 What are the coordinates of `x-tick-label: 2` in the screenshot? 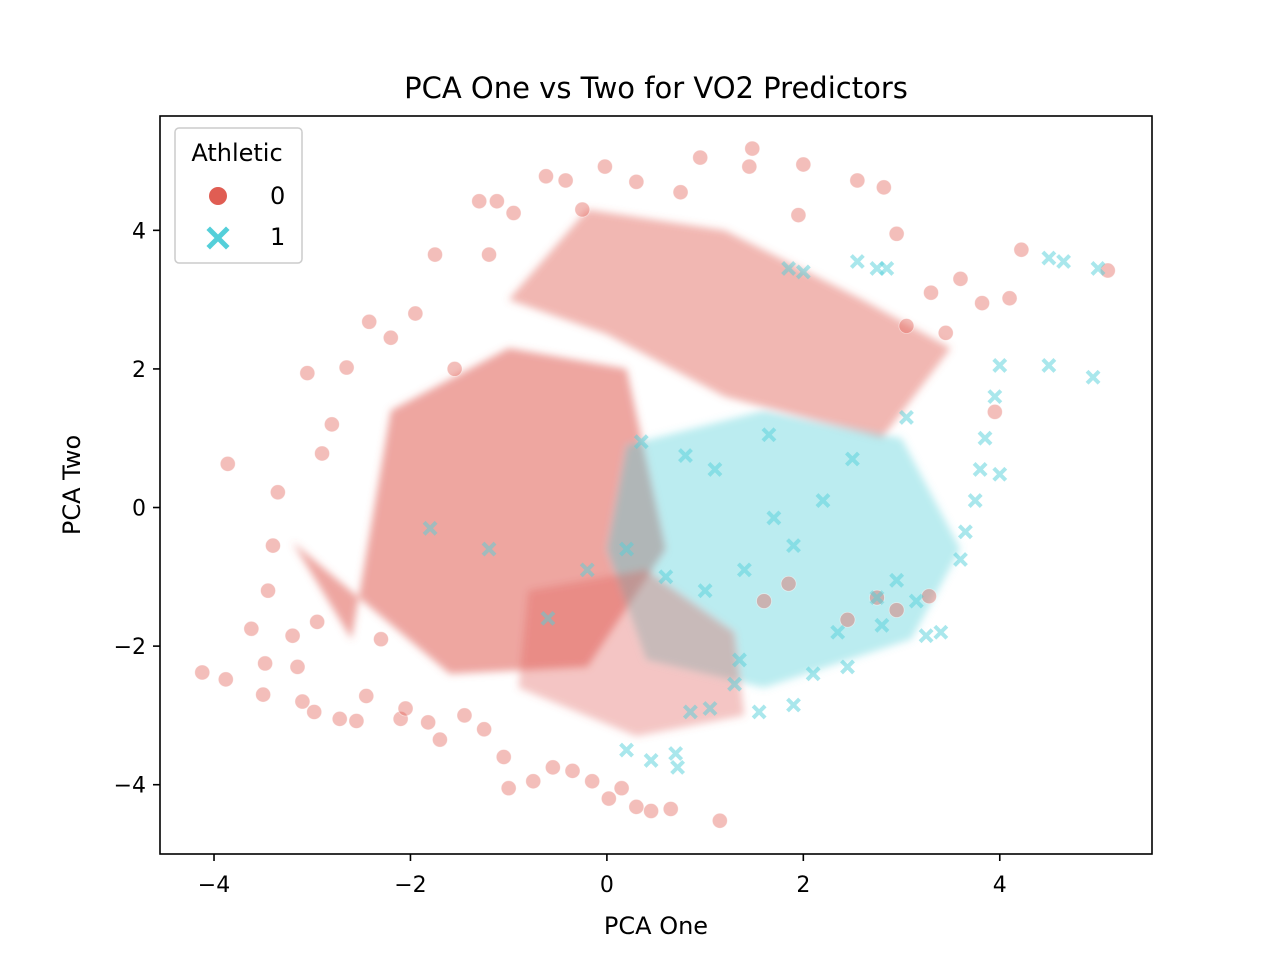 It's located at (803, 885).